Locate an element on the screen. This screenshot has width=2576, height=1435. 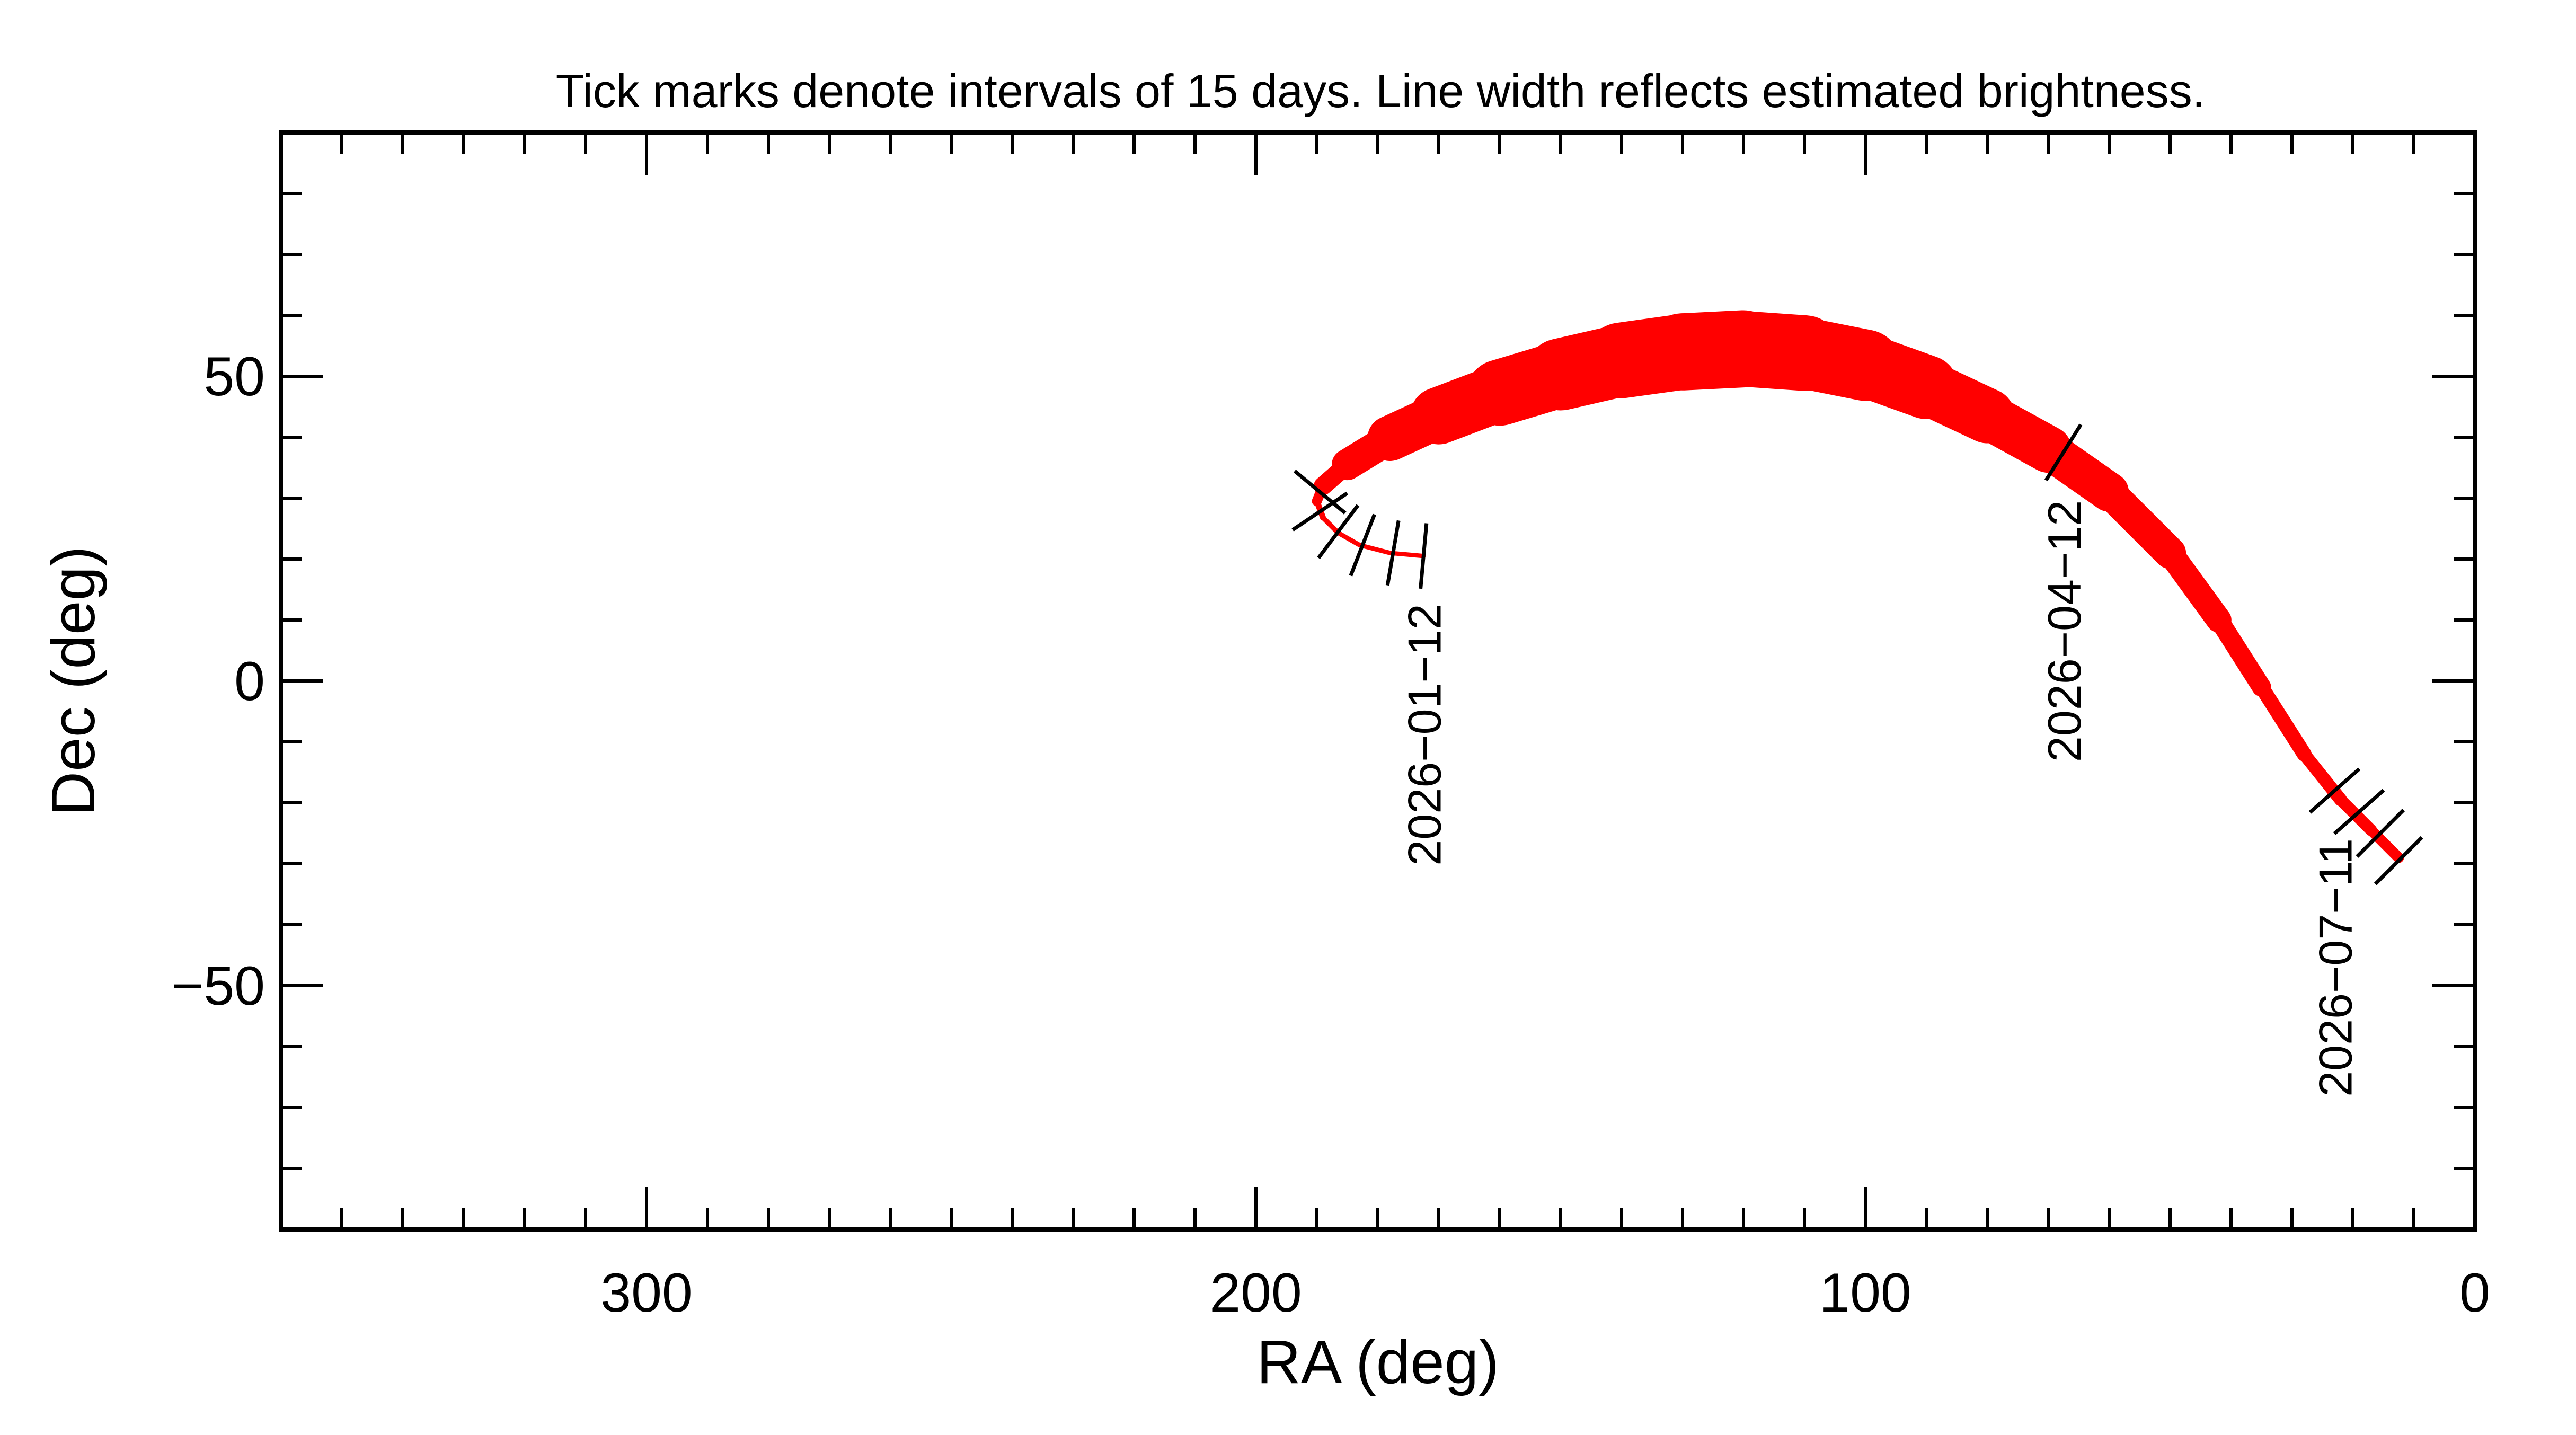
date-annotation: 2026−07−11 is located at coordinates (2335, 968).